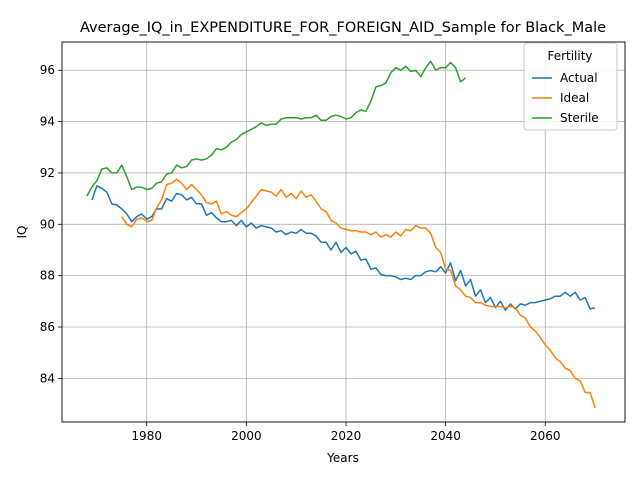 This screenshot has width=640, height=480. I want to click on legend-box, so click(570, 86).